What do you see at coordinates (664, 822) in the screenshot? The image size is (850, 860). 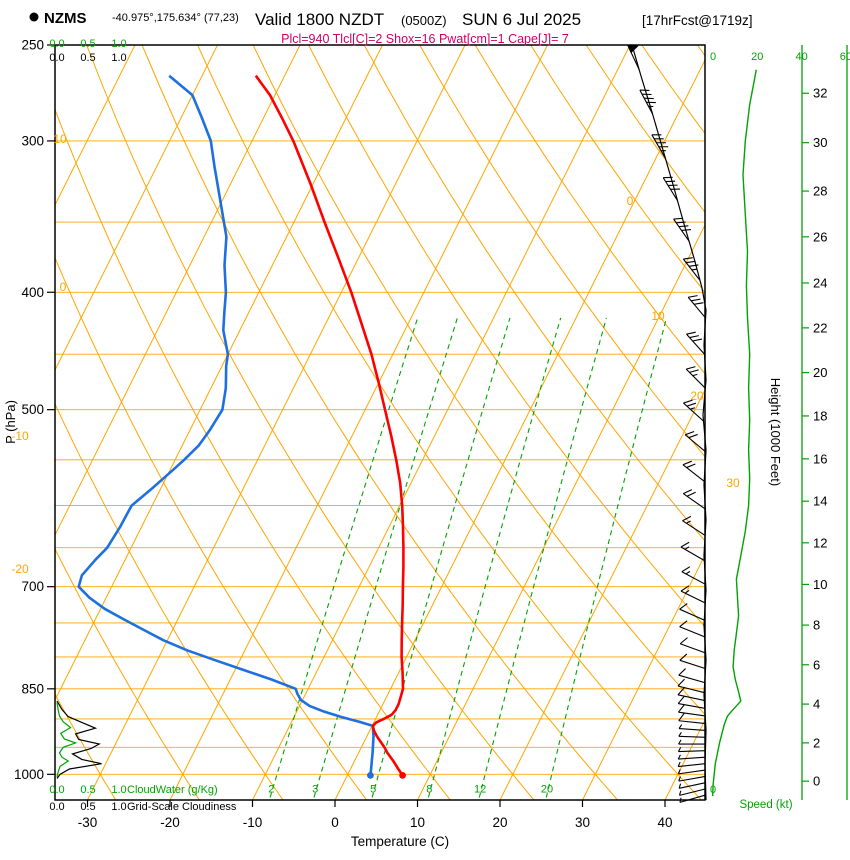 I see `temperature-tick-label: 40` at bounding box center [664, 822].